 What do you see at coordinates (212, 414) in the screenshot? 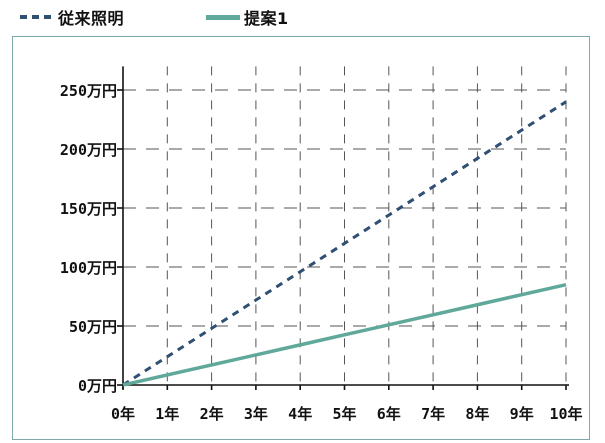
I see `x-tick-label: 2年` at bounding box center [212, 414].